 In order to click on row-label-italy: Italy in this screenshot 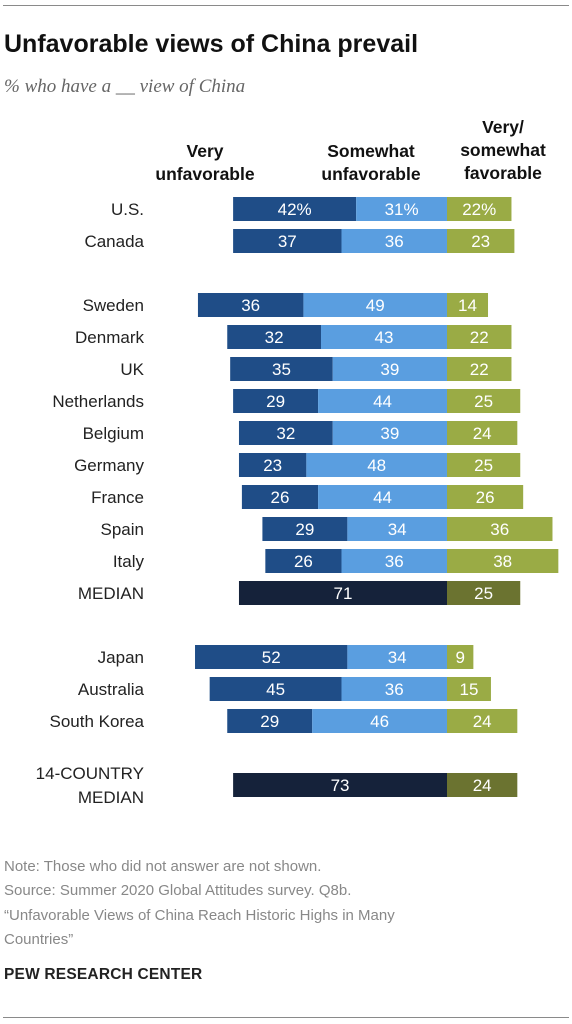, I will do `click(129, 561)`.